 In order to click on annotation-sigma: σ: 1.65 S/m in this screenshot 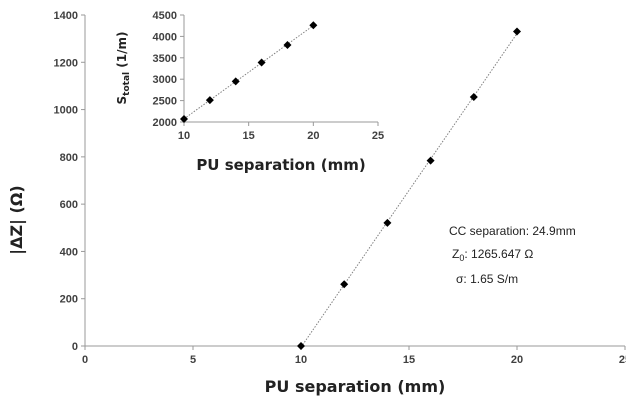, I will do `click(487, 279)`.